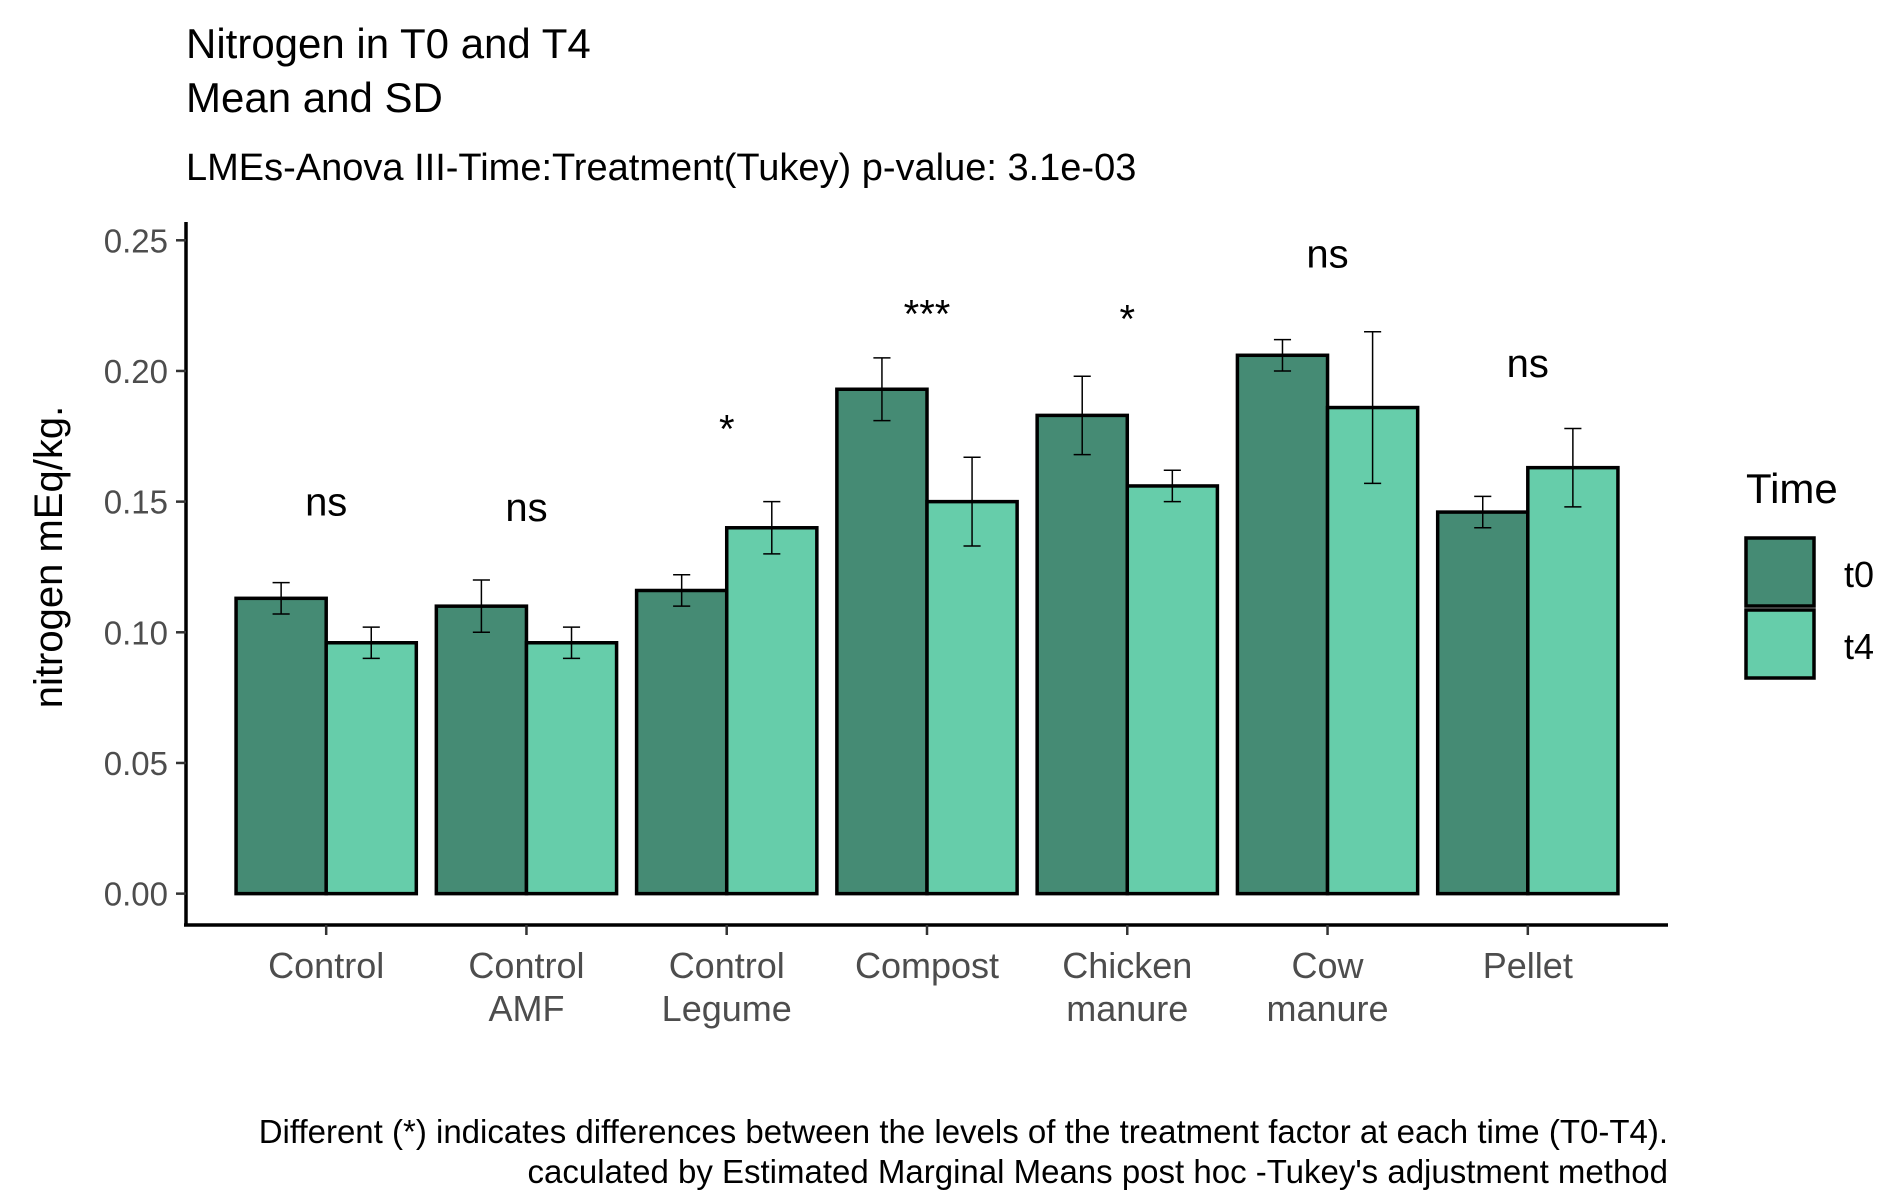 This screenshot has width=1900, height=1200. What do you see at coordinates (136, 371) in the screenshot?
I see `y-tick-label: 0.20` at bounding box center [136, 371].